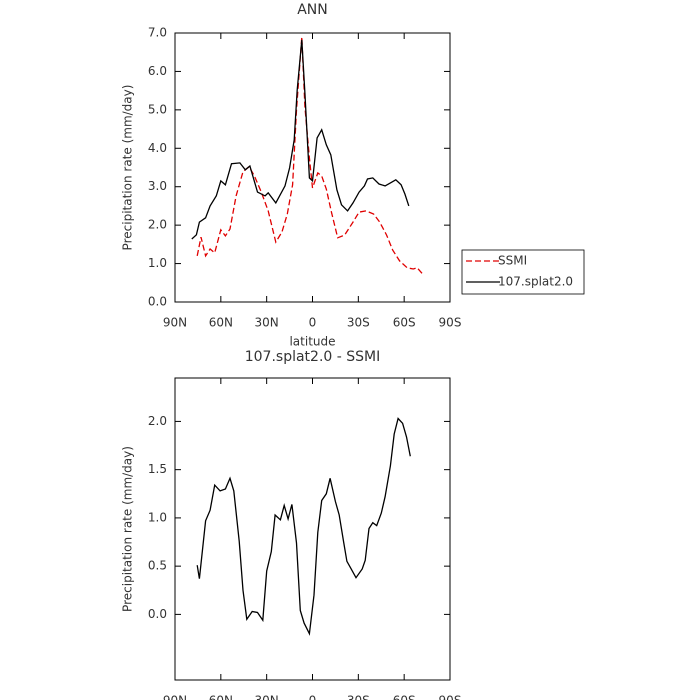  I want to click on legend-box, so click(523, 272).